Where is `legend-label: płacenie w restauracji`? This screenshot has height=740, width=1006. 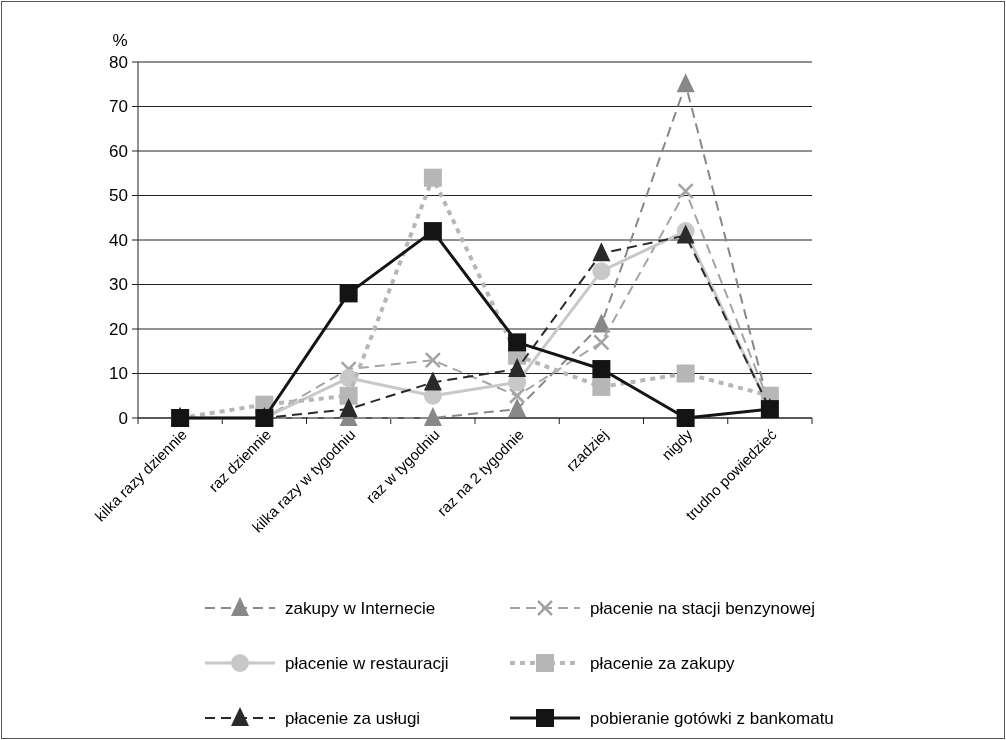
legend-label: płacenie w restauracji is located at coordinates (367, 663).